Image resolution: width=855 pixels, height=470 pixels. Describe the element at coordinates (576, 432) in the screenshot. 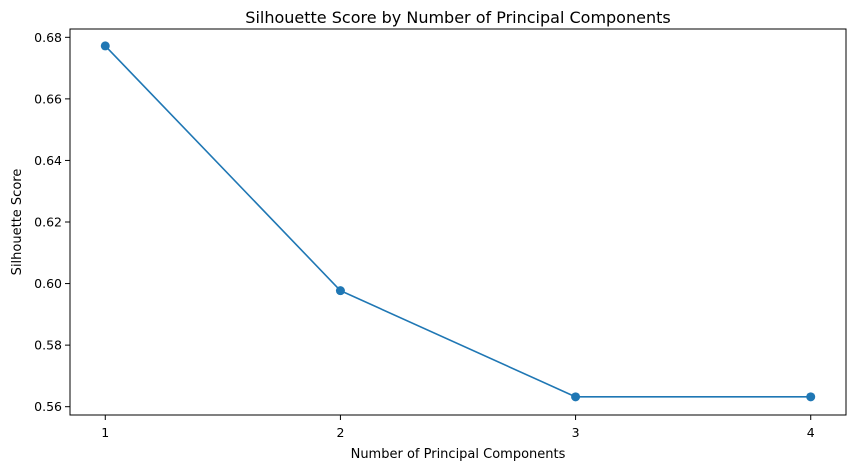

I see `x-tick-label: 3` at that location.